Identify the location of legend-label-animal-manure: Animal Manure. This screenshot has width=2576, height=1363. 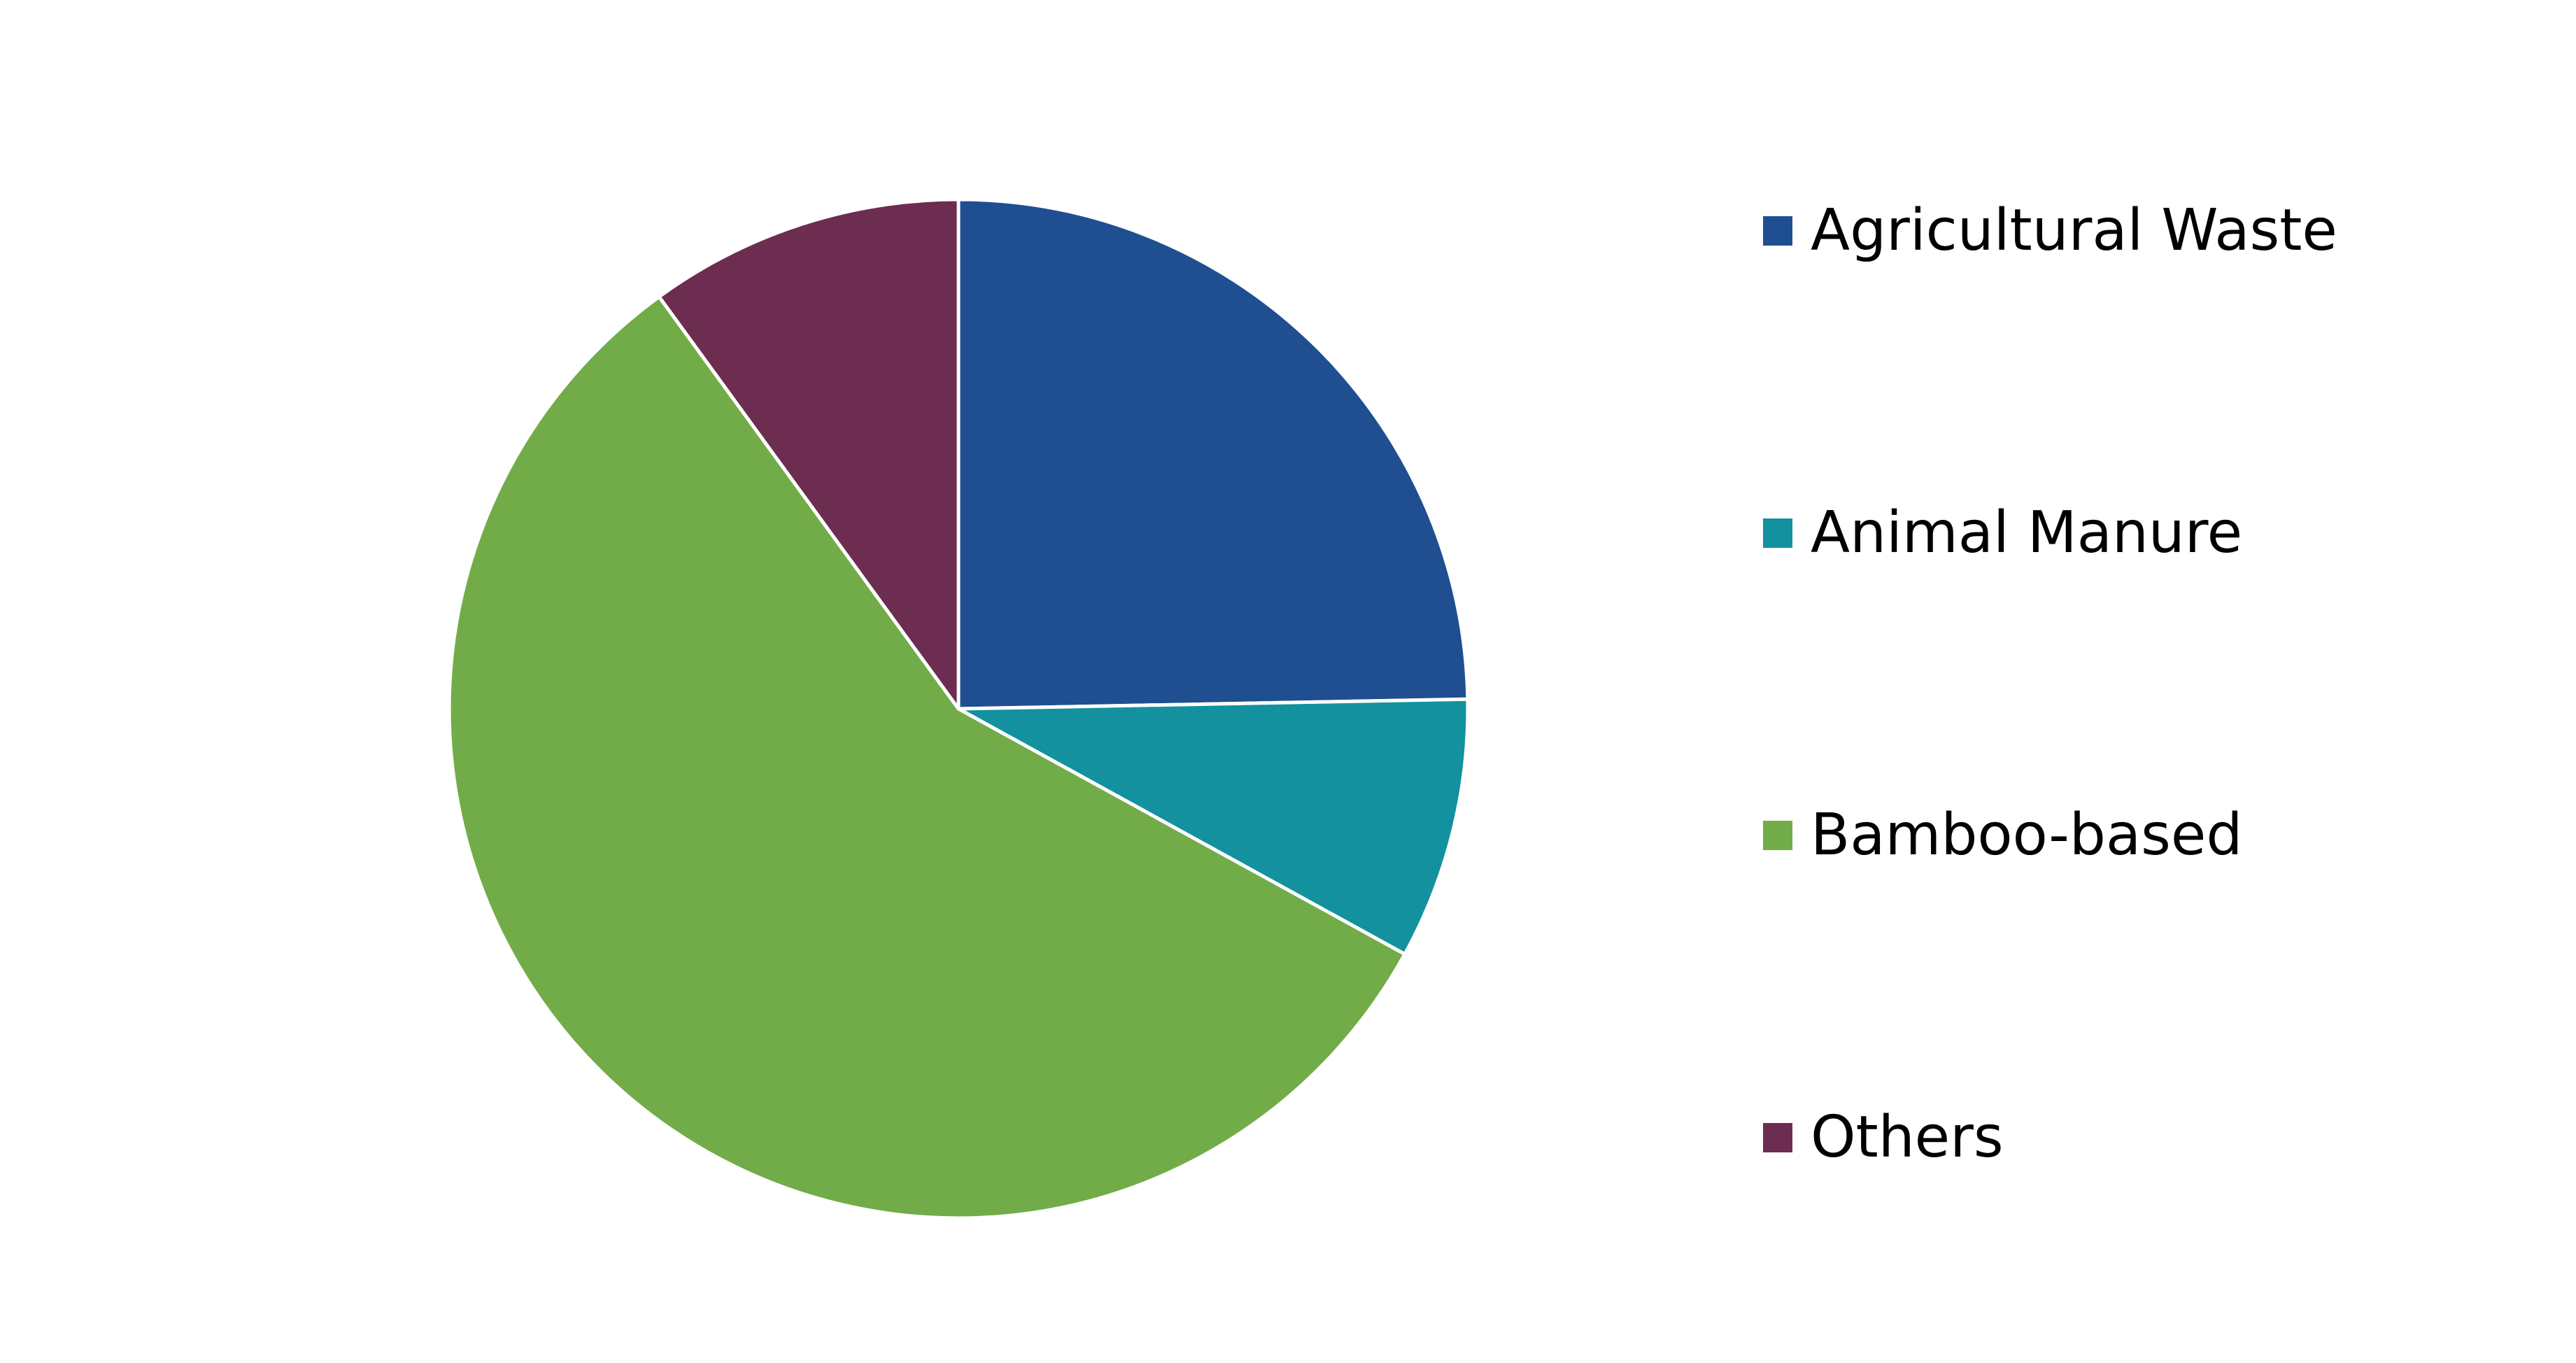
(2027, 533).